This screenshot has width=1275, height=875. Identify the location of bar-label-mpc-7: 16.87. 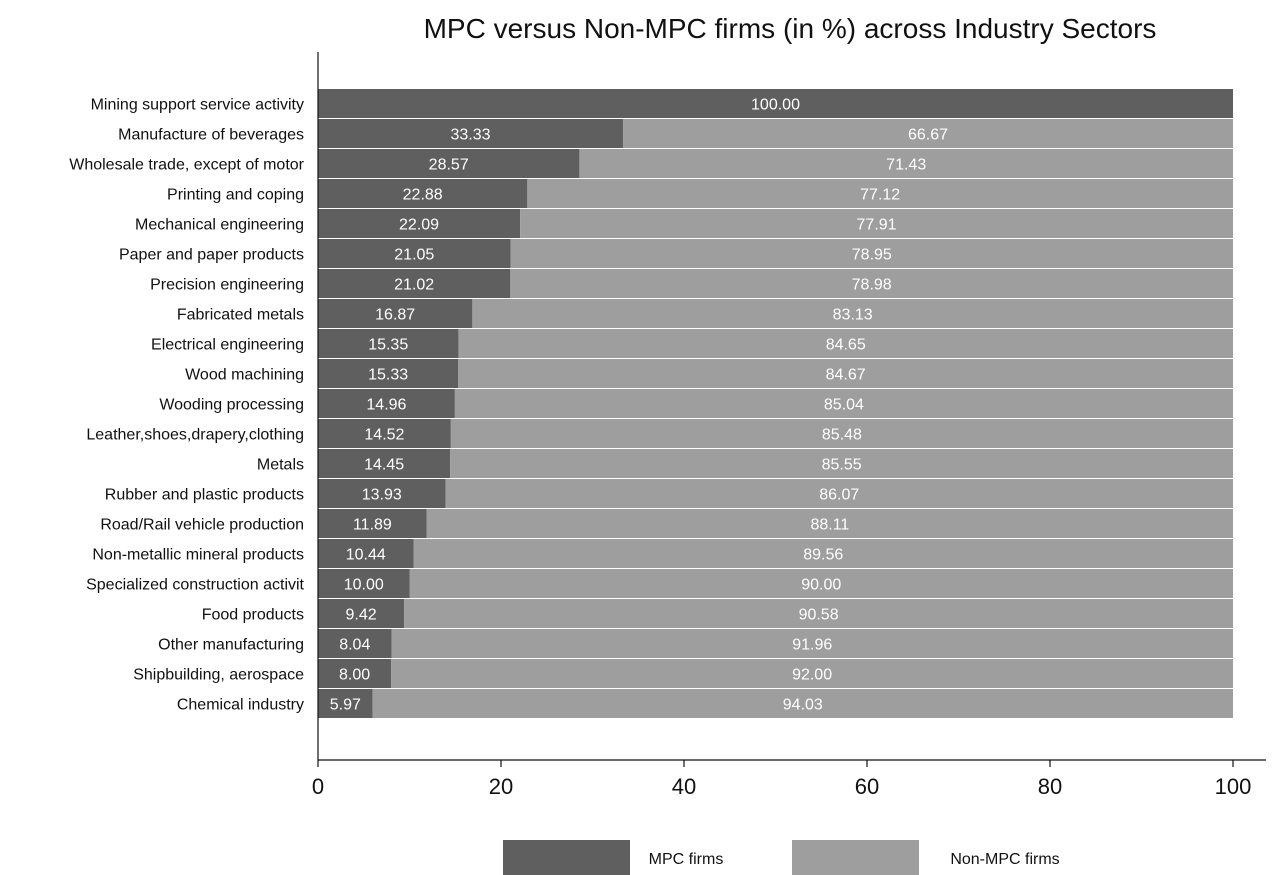
(395, 315).